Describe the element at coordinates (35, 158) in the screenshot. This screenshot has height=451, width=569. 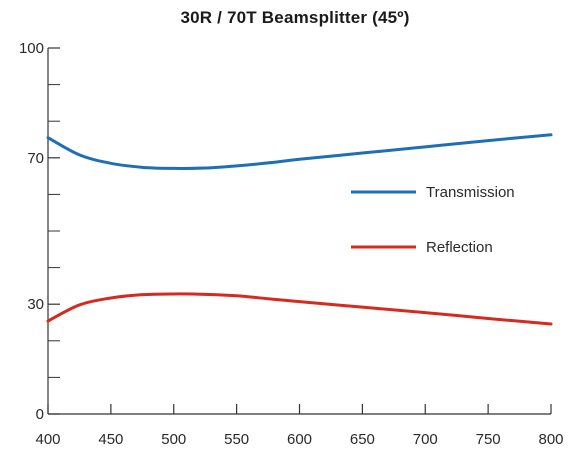
I see `y-tick-label: 70` at that location.